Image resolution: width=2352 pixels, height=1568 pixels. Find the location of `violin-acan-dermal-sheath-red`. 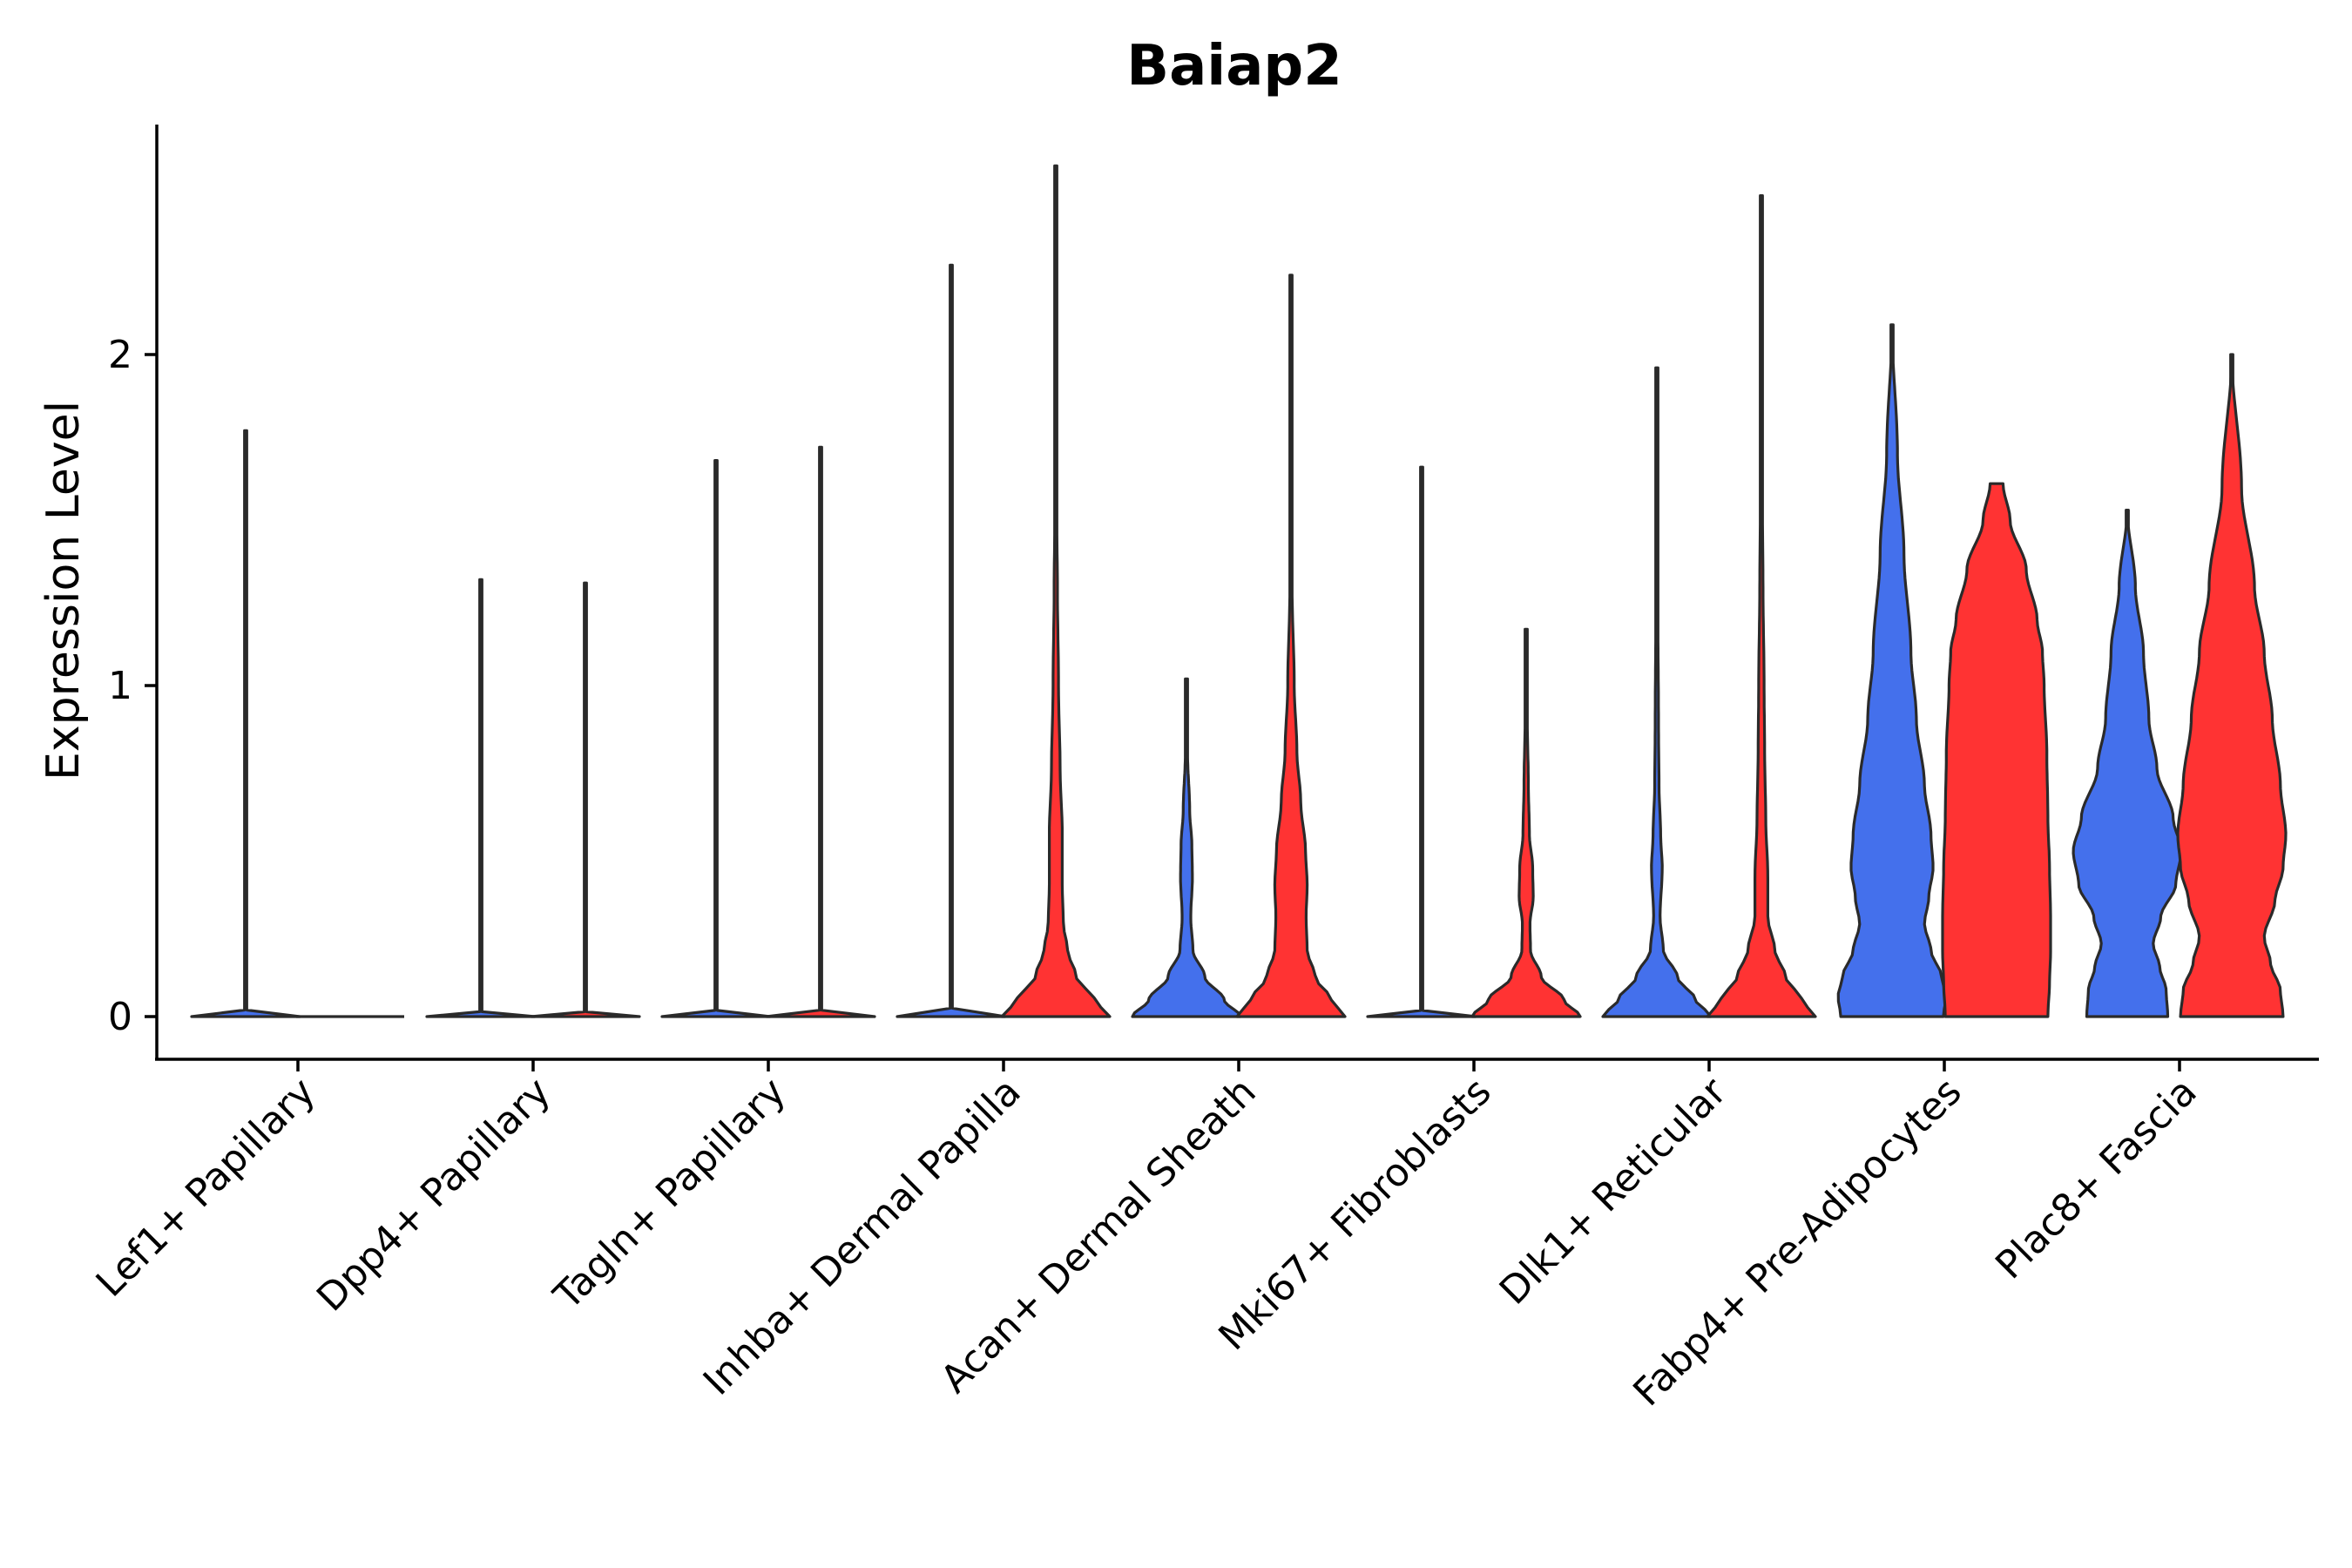

violin-acan-dermal-sheath-red is located at coordinates (1291, 646).